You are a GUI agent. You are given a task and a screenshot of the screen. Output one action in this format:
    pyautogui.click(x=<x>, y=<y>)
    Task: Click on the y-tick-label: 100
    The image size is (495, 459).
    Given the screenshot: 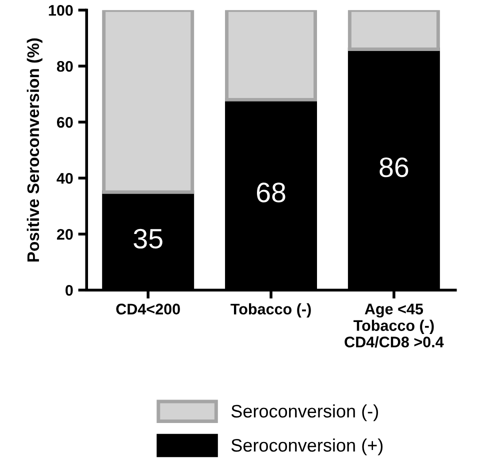 What is the action you would take?
    pyautogui.click(x=60, y=10)
    